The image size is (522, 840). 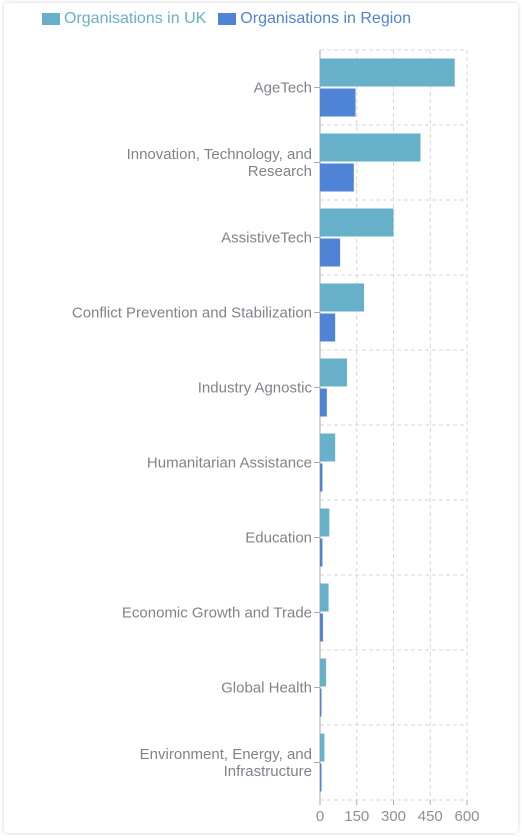 I want to click on category-label: Innovation, Technology, and Research, so click(x=219, y=163).